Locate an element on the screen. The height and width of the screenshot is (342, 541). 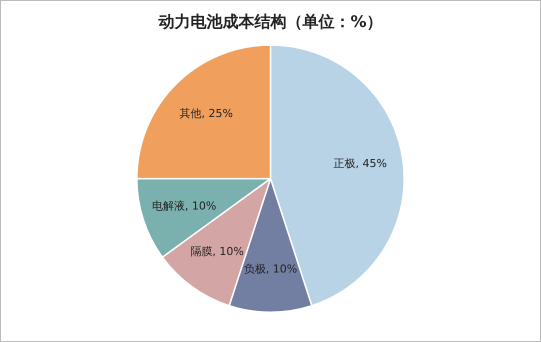
slice-label: 负极, 10% is located at coordinates (271, 269).